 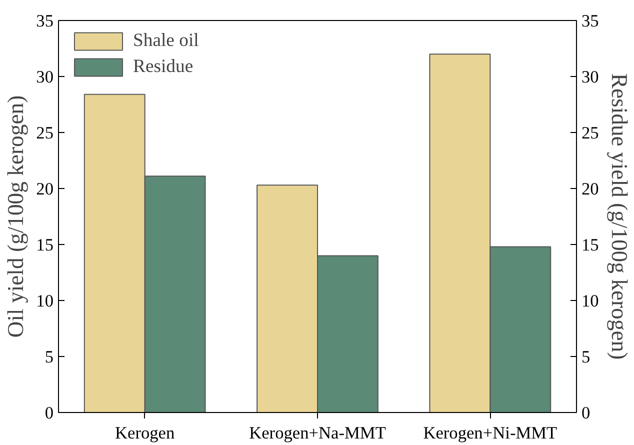 I want to click on x-tick-label: Kerogen+Na-MMT, so click(x=317, y=433).